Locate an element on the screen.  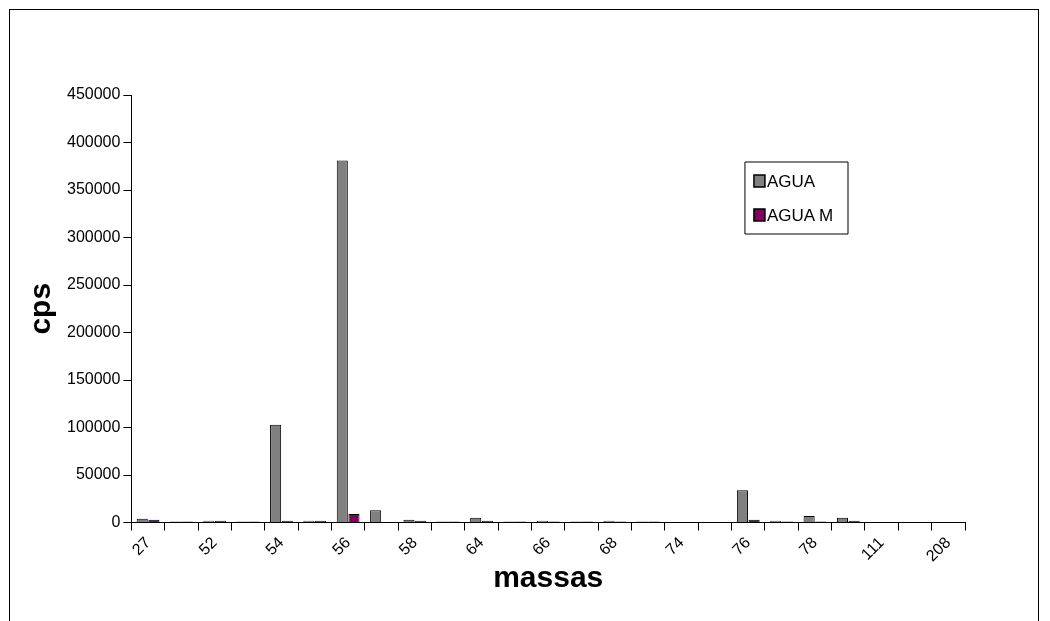
x-tick-label: 68 is located at coordinates (608, 546).